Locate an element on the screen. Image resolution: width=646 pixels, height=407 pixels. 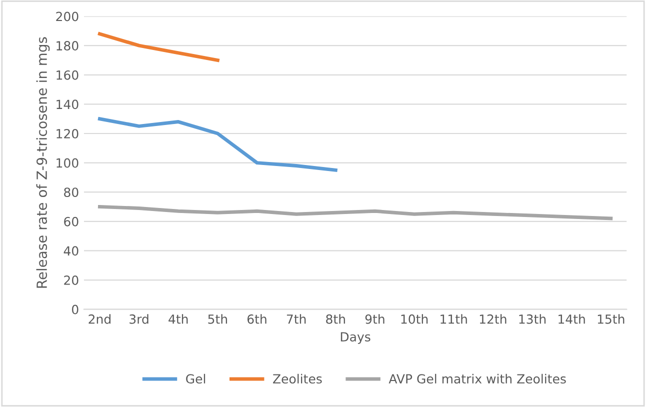
y-axis-title: Release rate of Z-9-tricosene in mgs is located at coordinates (43, 162).